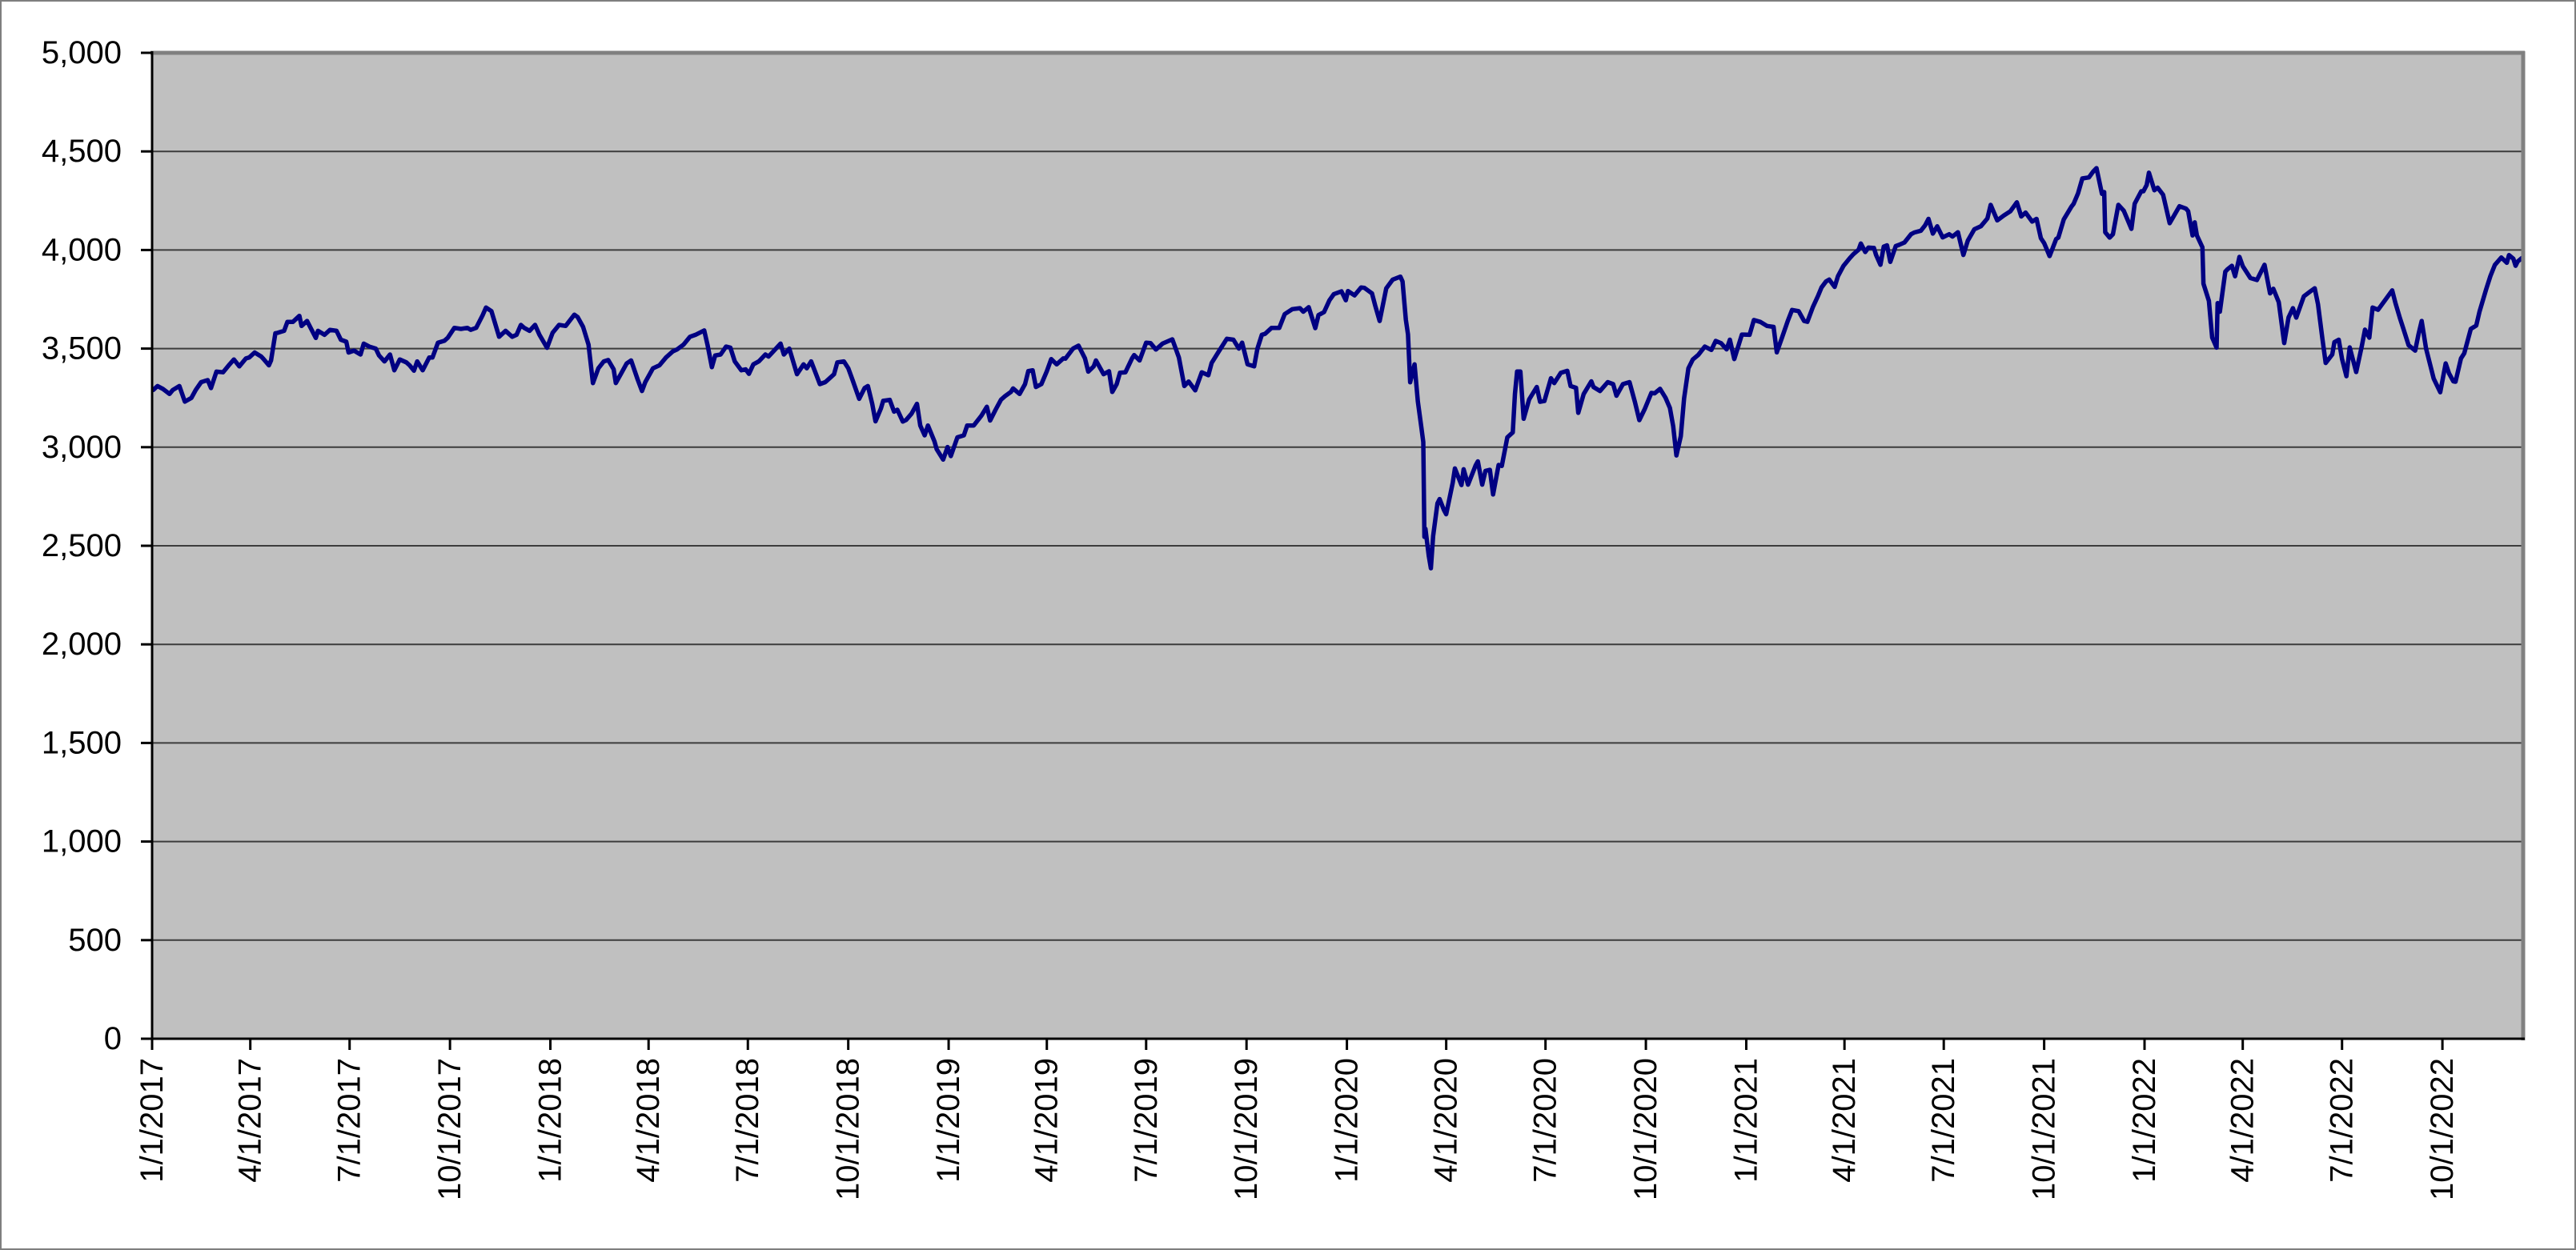 Image resolution: width=2576 pixels, height=1250 pixels. What do you see at coordinates (550, 1120) in the screenshot?
I see `x-axis-label: 1/1/2018` at bounding box center [550, 1120].